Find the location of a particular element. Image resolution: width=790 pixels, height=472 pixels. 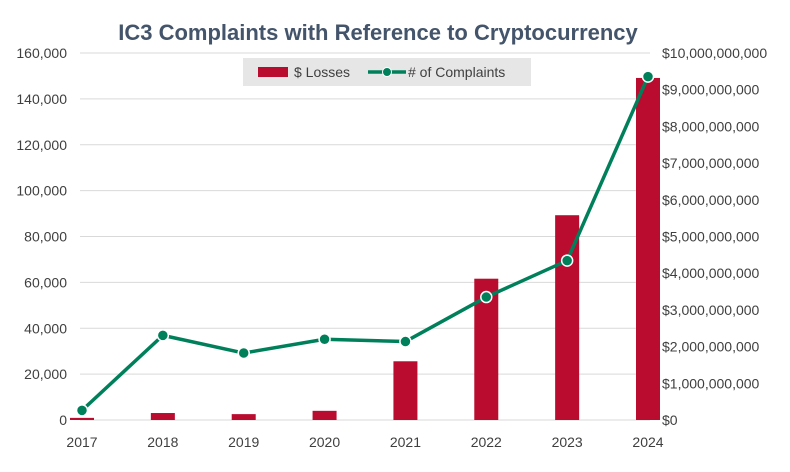

y-left-tick-label: 160,000 is located at coordinates (41, 53).